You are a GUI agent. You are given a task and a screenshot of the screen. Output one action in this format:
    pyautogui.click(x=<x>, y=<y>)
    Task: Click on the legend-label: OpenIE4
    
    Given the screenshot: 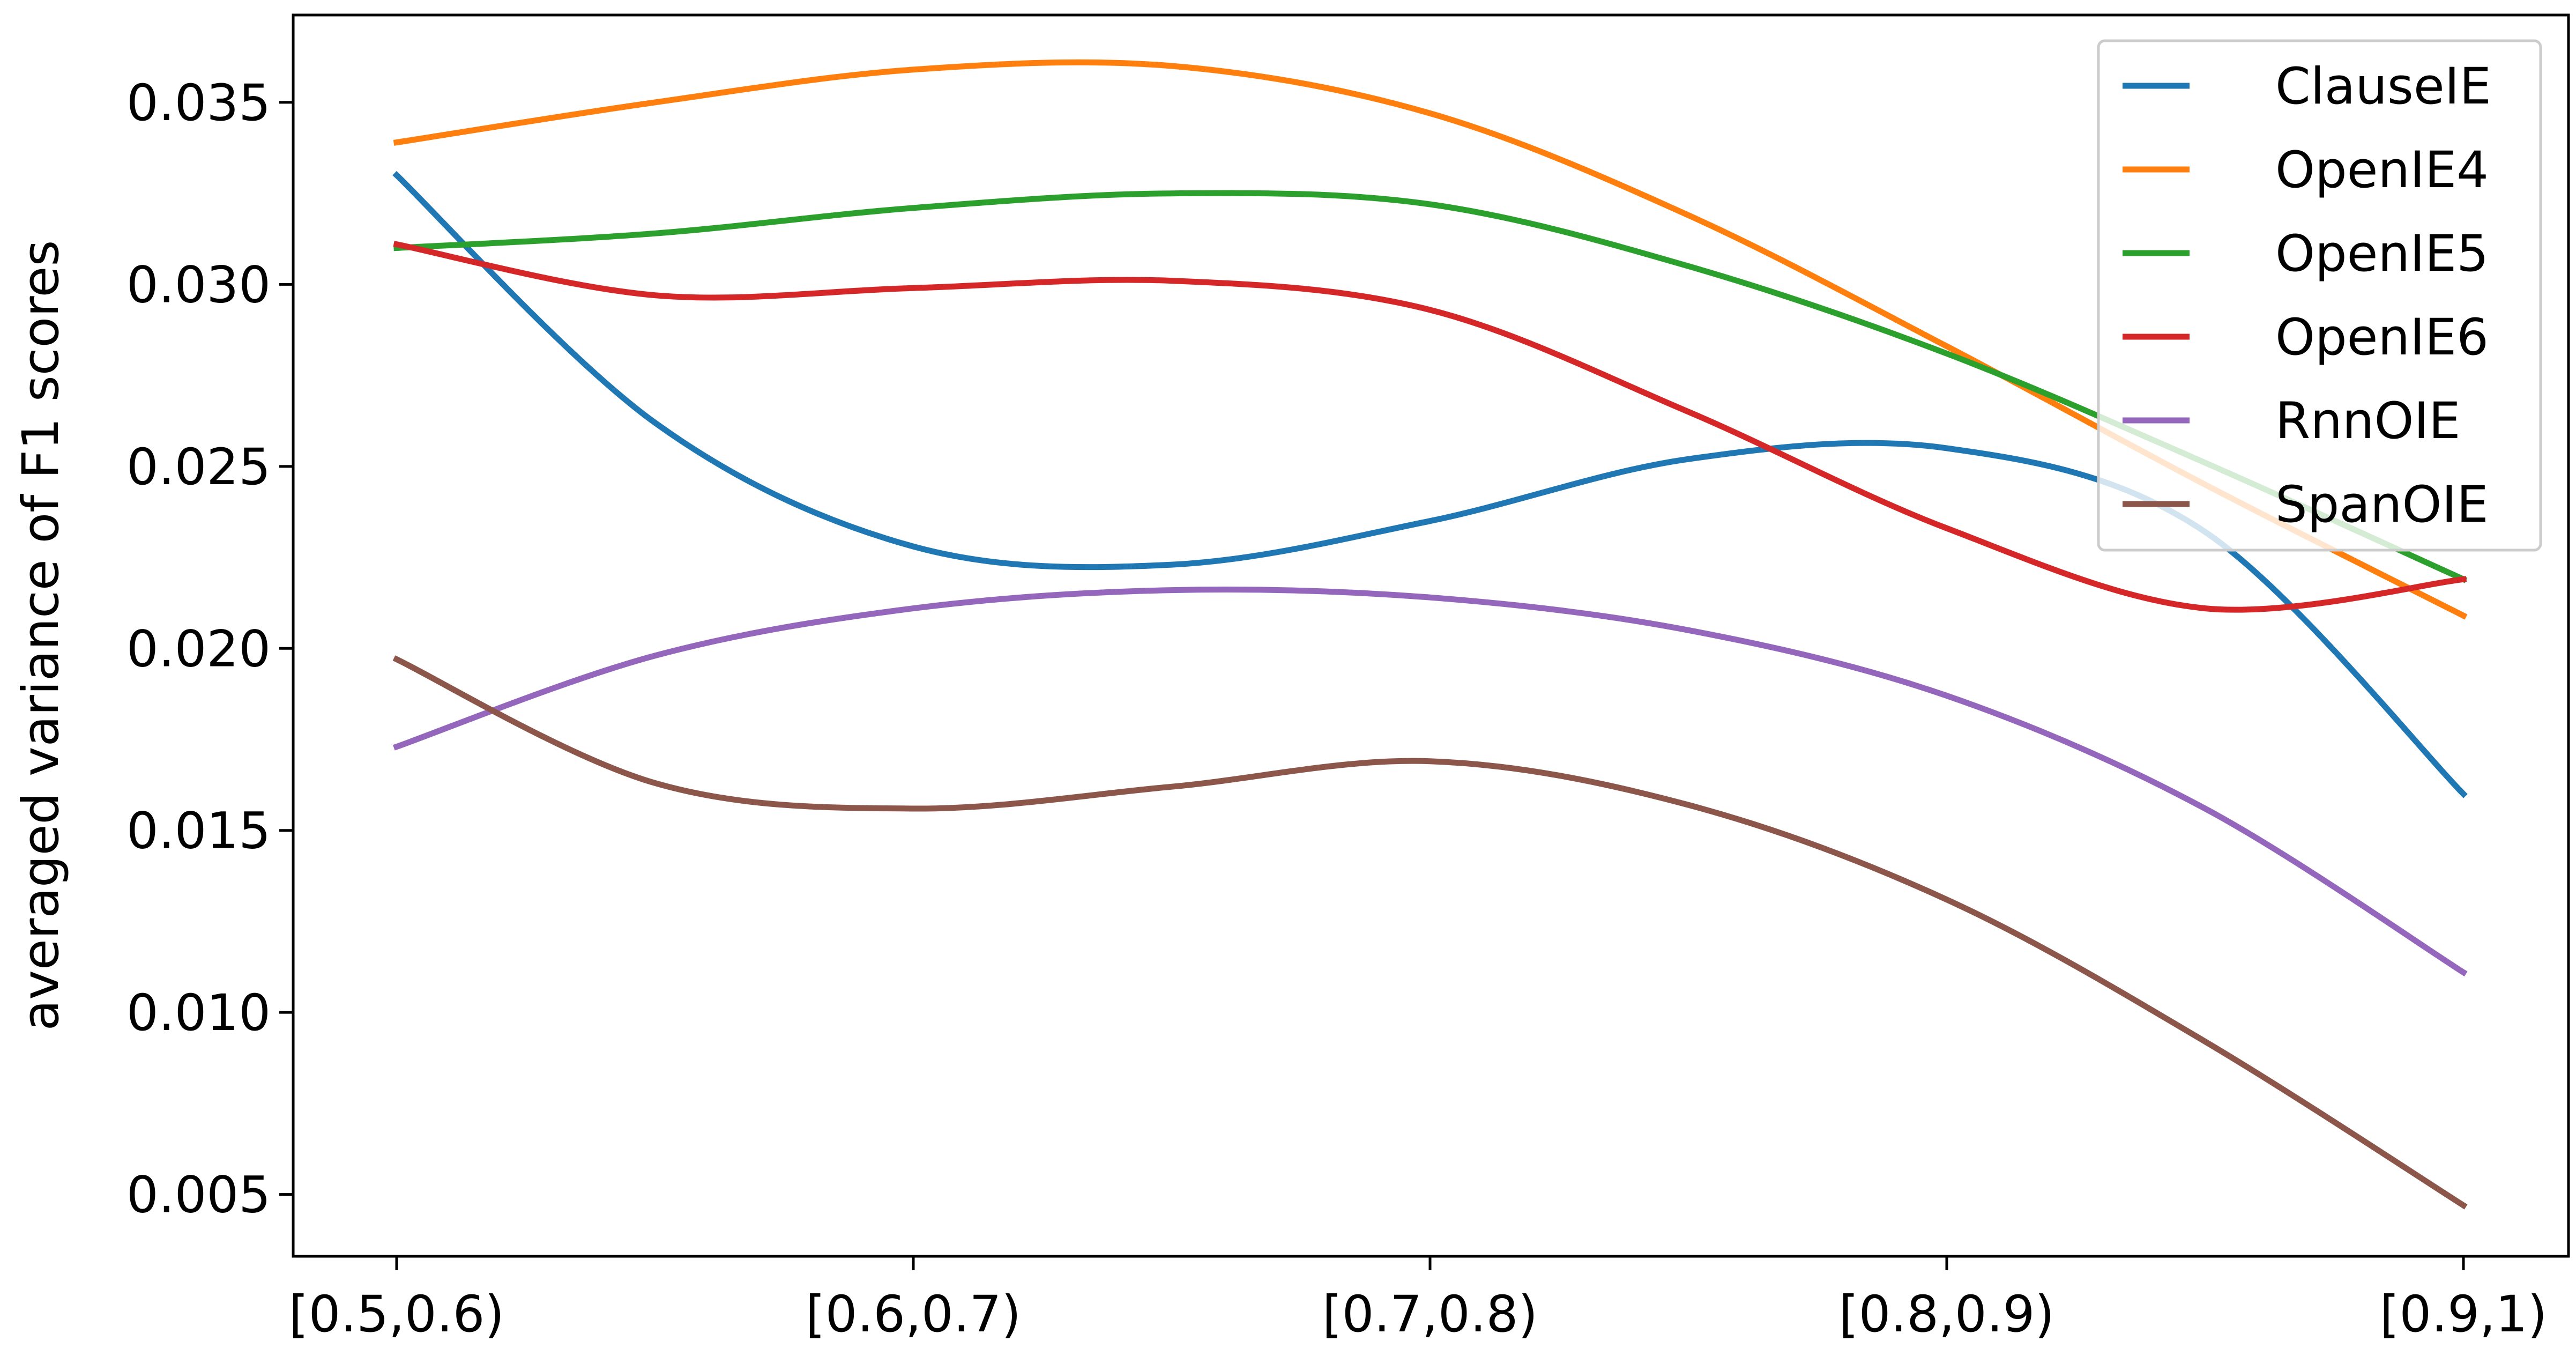 What is the action you would take?
    pyautogui.click(x=2382, y=170)
    